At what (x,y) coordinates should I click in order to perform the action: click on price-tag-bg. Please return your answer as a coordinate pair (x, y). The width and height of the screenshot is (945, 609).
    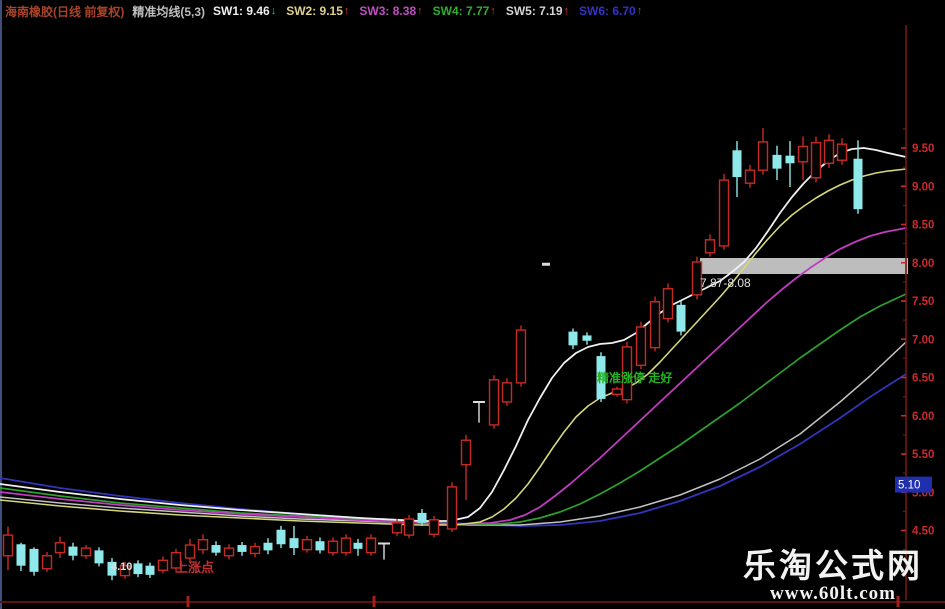
    Looking at the image, I should click on (913, 484).